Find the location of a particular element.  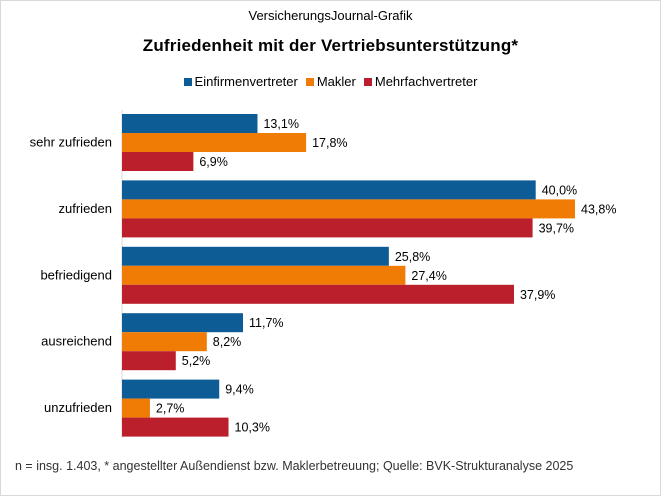

data-label: 8,2% is located at coordinates (227, 342).